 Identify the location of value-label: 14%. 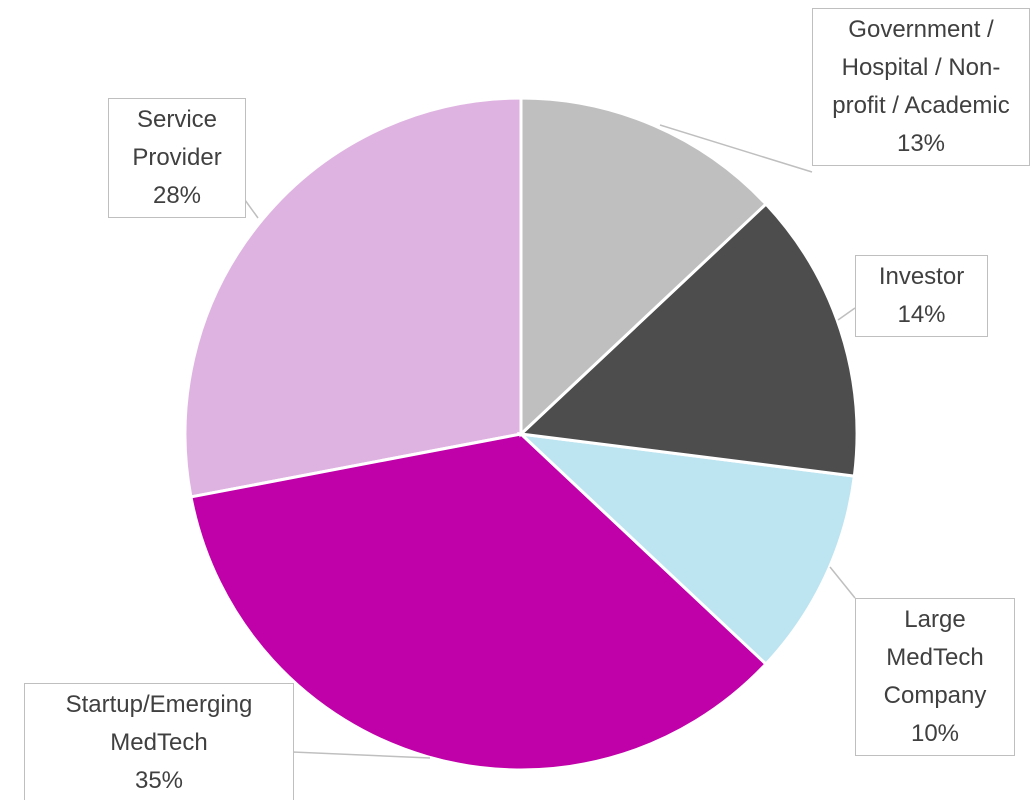
(921, 314).